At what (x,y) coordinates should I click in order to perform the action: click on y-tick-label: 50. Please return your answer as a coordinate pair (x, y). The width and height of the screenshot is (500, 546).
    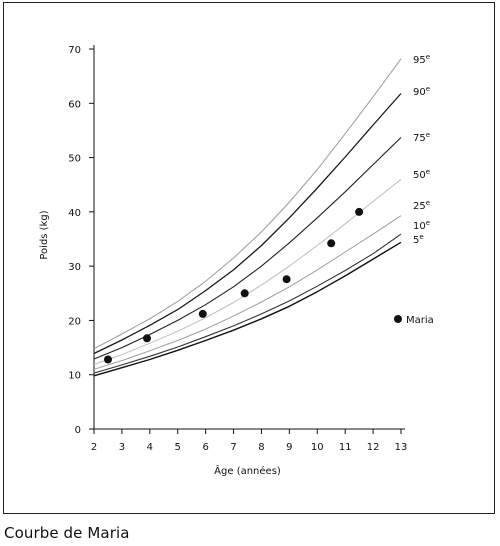
    Looking at the image, I should click on (74, 159).